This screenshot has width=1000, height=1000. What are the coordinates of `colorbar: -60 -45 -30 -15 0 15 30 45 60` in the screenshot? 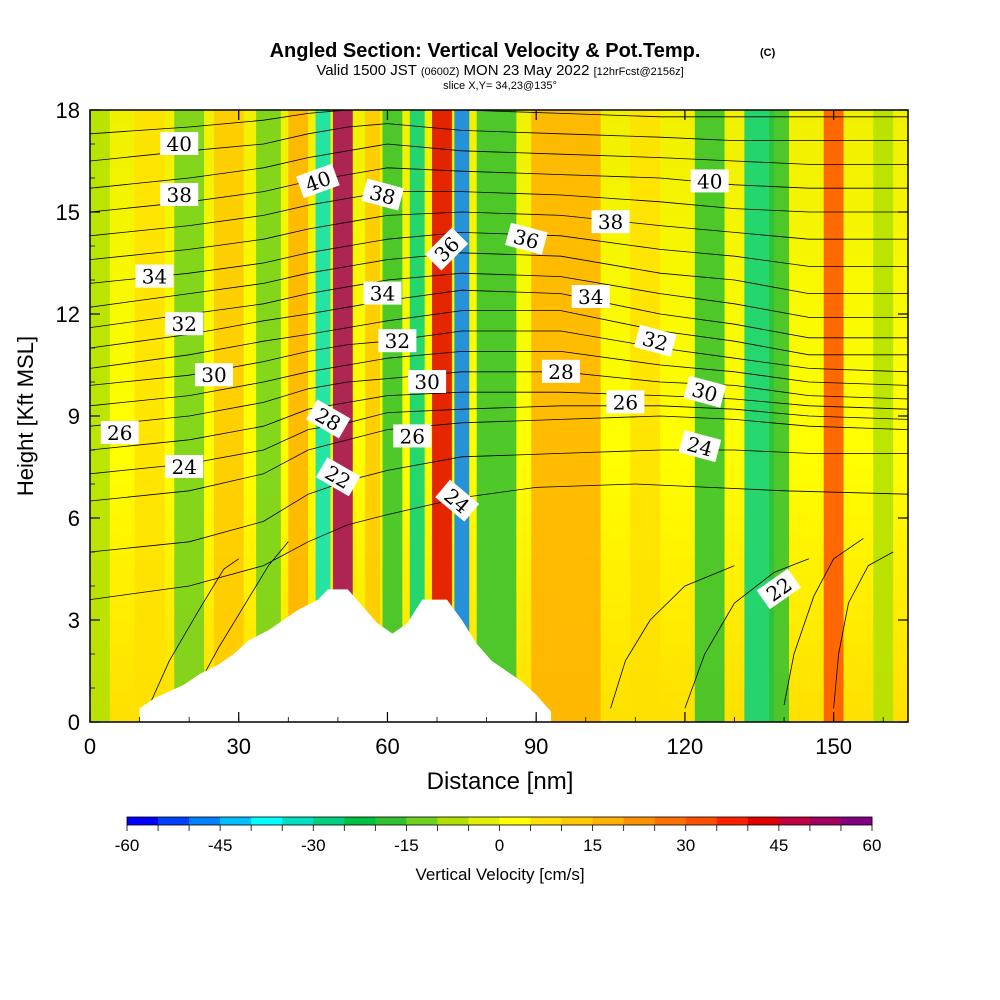 It's located at (498, 835).